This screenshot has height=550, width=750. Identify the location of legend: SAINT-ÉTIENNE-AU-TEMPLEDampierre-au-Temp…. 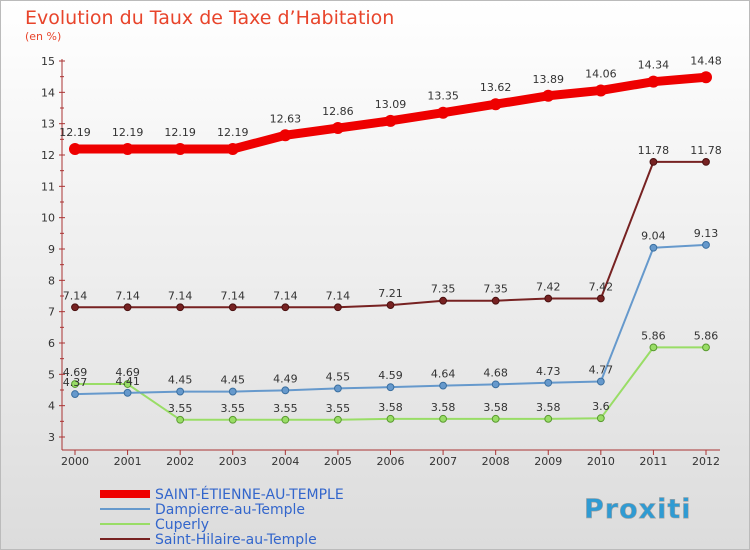
(222, 517).